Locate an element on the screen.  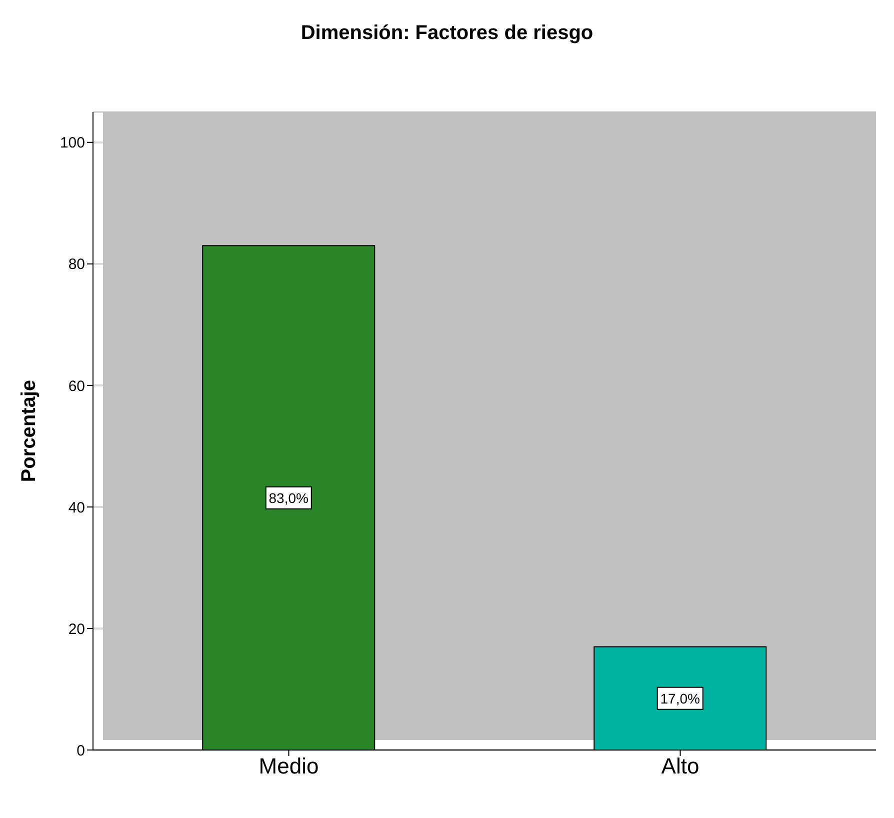
data-label: 83,0% is located at coordinates (288, 498).